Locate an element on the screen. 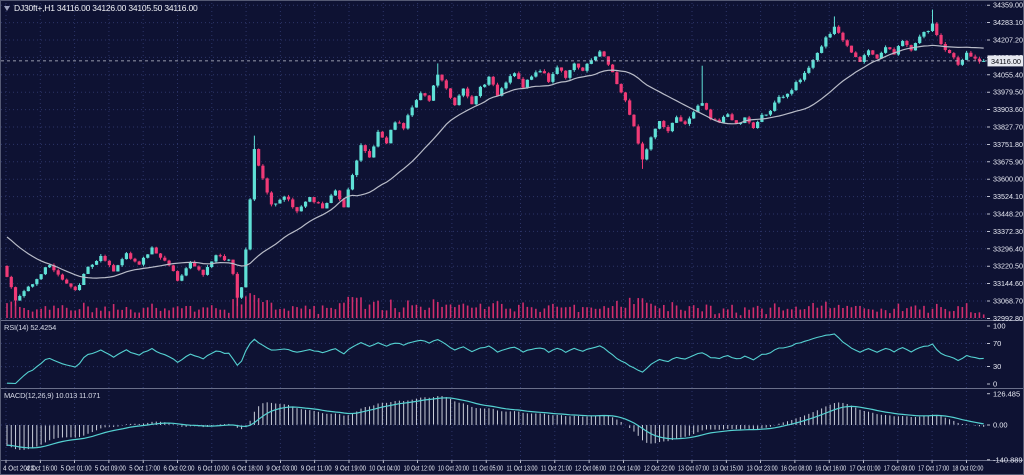  time-tick-label: 17 Oct 01:00 is located at coordinates (865, 468).